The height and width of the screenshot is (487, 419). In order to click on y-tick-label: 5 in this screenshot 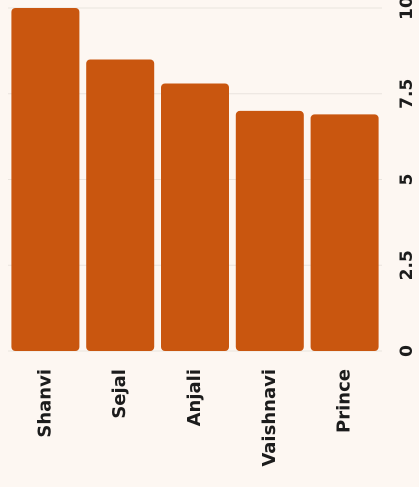, I will do `click(407, 180)`.